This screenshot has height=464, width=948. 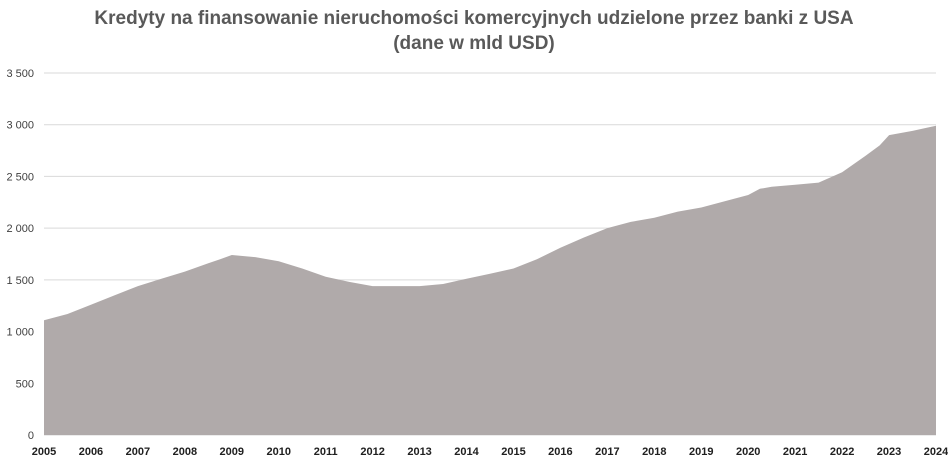 I want to click on x-tick-label: 2013, so click(x=419, y=452).